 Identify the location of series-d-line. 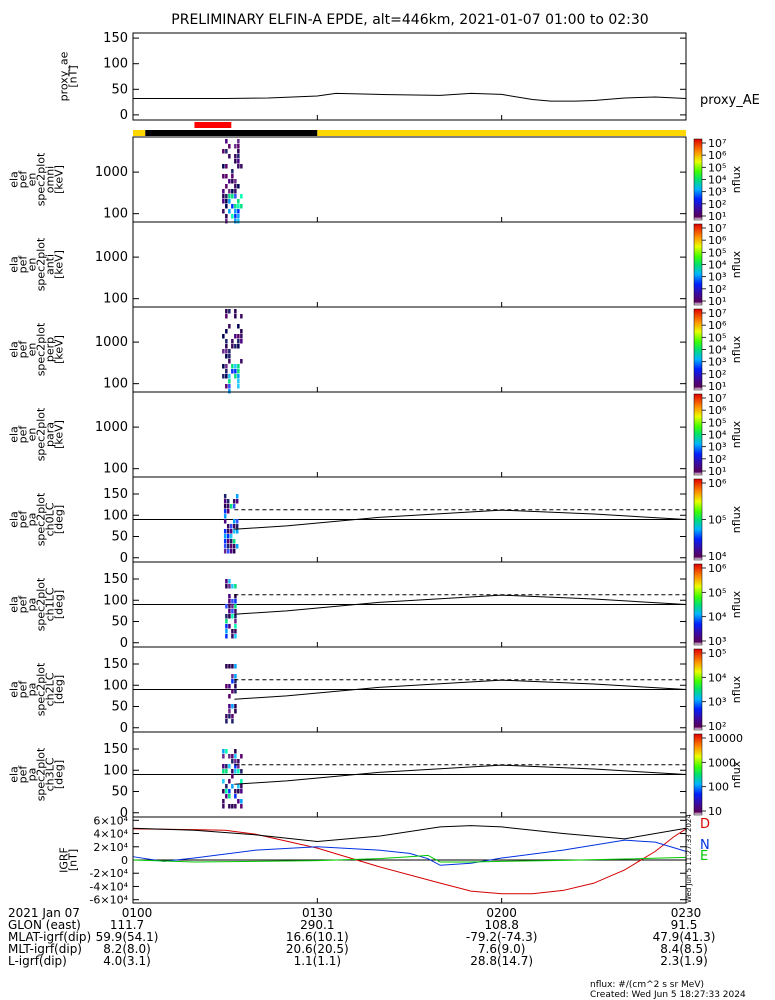
(409, 861).